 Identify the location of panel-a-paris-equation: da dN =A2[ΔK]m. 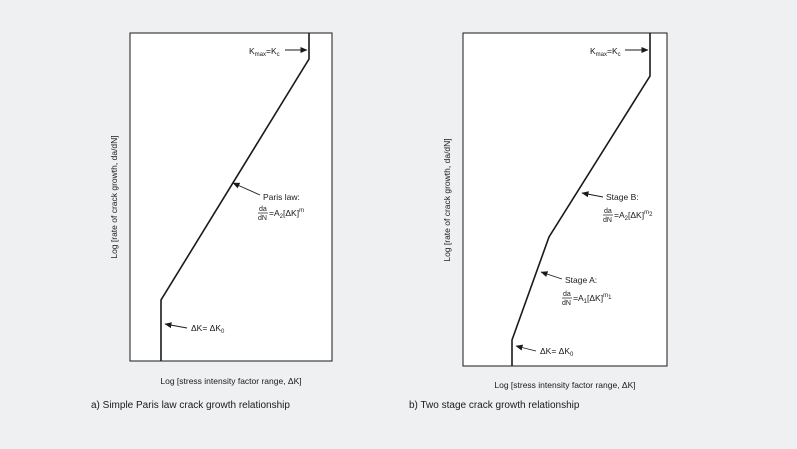
(281, 214).